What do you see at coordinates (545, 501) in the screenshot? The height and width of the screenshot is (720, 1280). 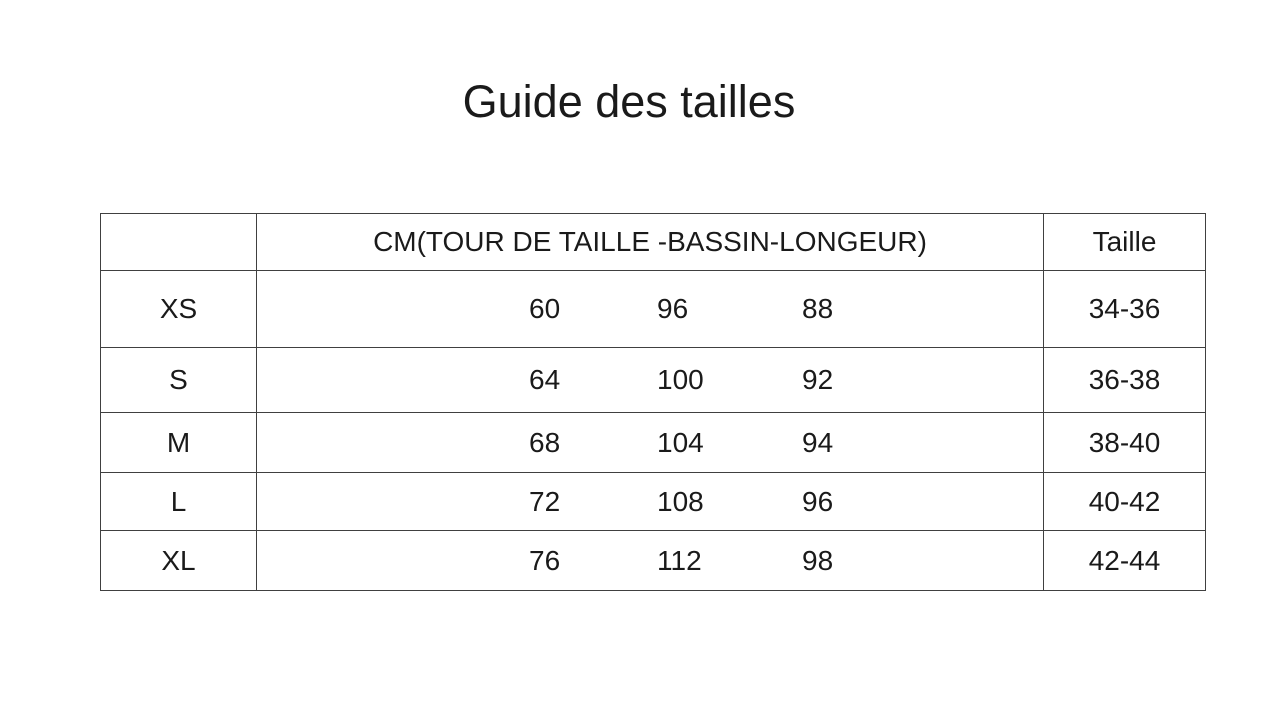 I see `cm-value: 72` at bounding box center [545, 501].